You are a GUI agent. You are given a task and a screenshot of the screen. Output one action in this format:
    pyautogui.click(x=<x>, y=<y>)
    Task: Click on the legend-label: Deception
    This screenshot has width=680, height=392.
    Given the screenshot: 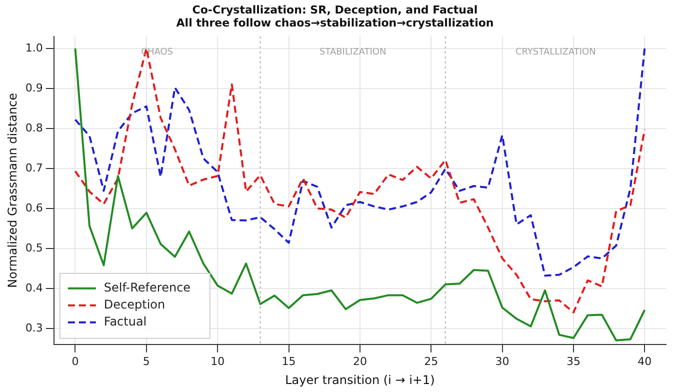 What is the action you would take?
    pyautogui.click(x=135, y=305)
    